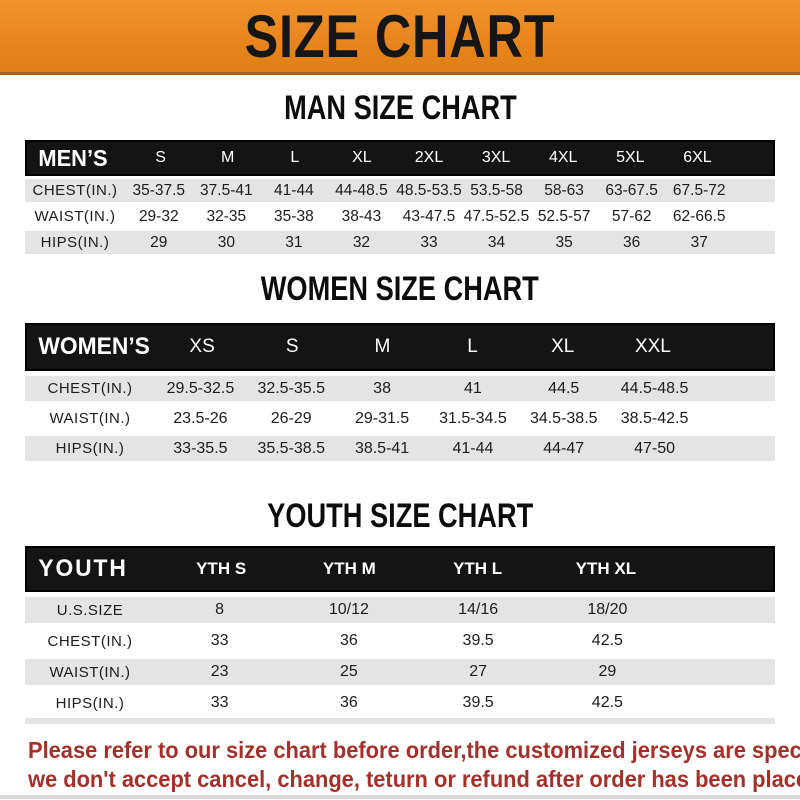  I want to click on table-cell: 29-32, so click(158, 216).